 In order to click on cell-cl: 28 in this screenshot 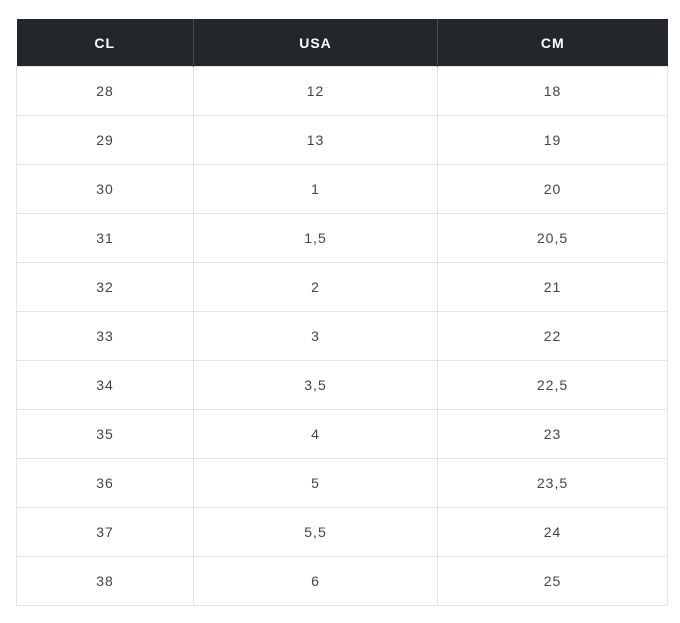, I will do `click(105, 91)`.